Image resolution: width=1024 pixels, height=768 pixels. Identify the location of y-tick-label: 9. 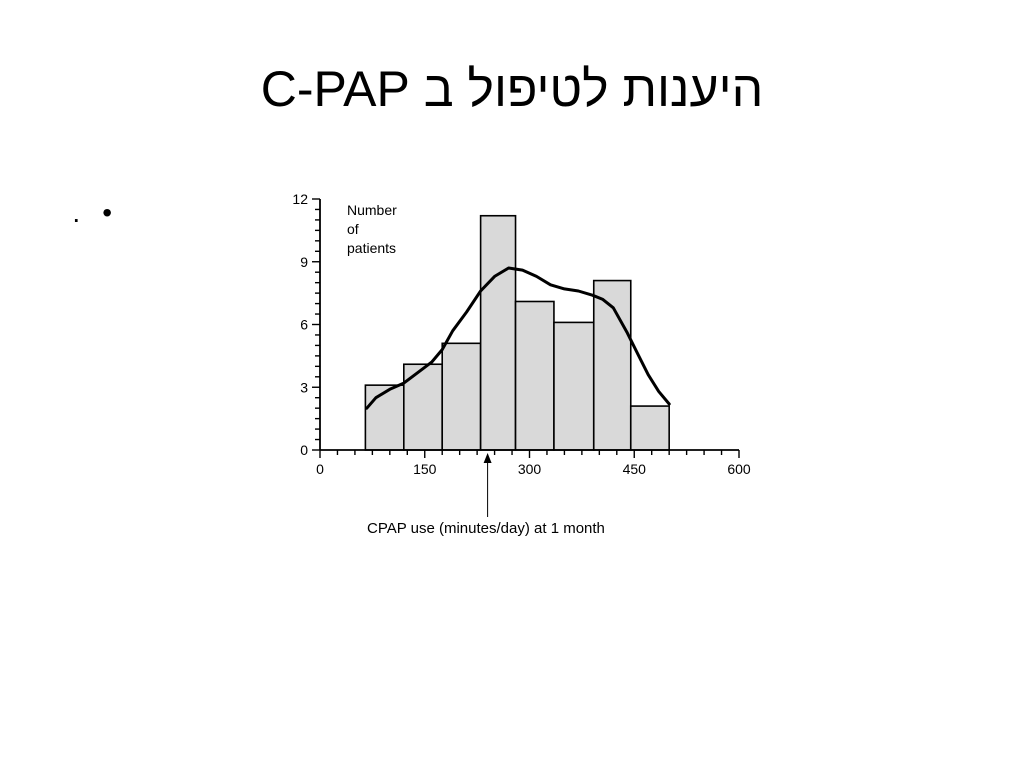
(304, 262).